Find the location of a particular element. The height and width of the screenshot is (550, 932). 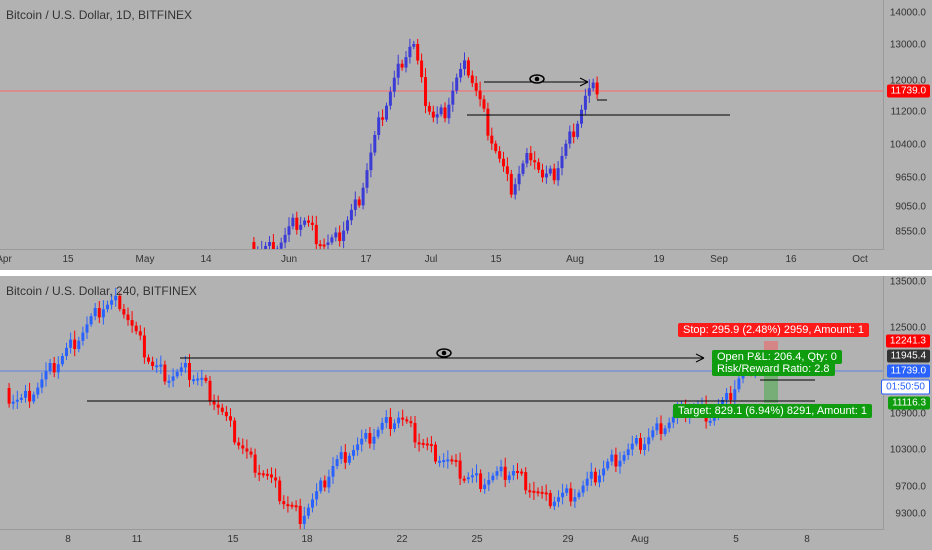

stop-label: Stop: 295.9 (2.48%) 2959, Amount: 1 is located at coordinates (774, 330).